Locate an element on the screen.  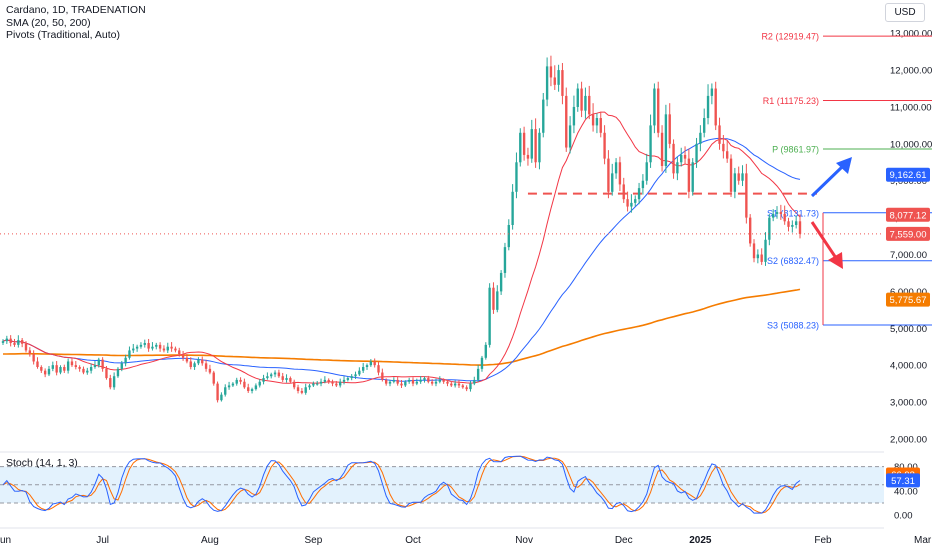
price-tick-label: 2,000.00 is located at coordinates (908, 439).